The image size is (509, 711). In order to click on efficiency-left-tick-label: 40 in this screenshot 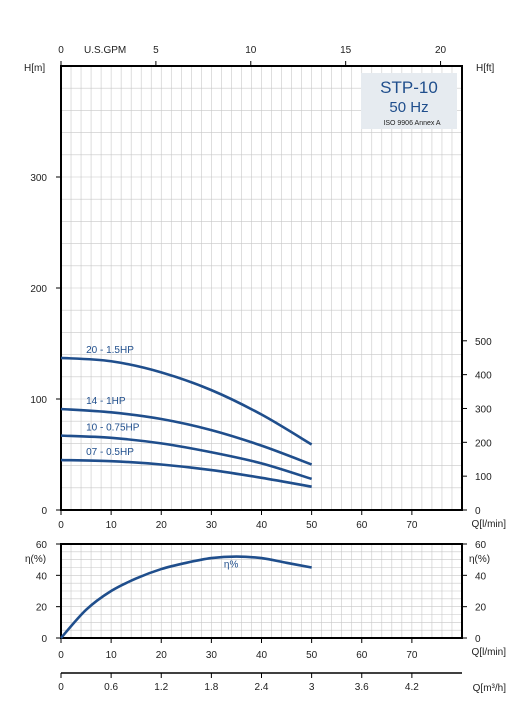, I will do `click(42, 576)`.